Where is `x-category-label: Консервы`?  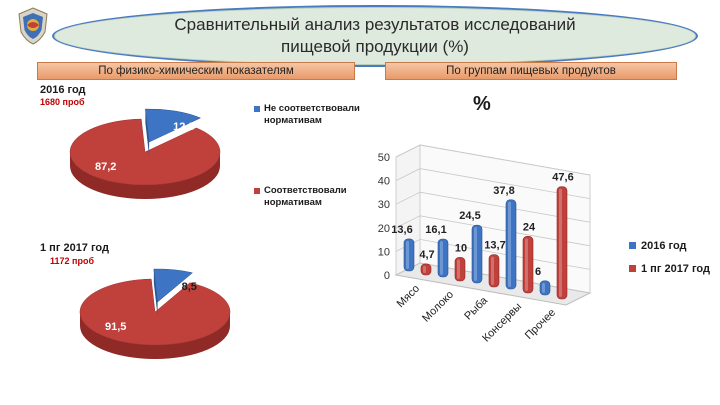
x-category-label: Консервы is located at coordinates (502, 323).